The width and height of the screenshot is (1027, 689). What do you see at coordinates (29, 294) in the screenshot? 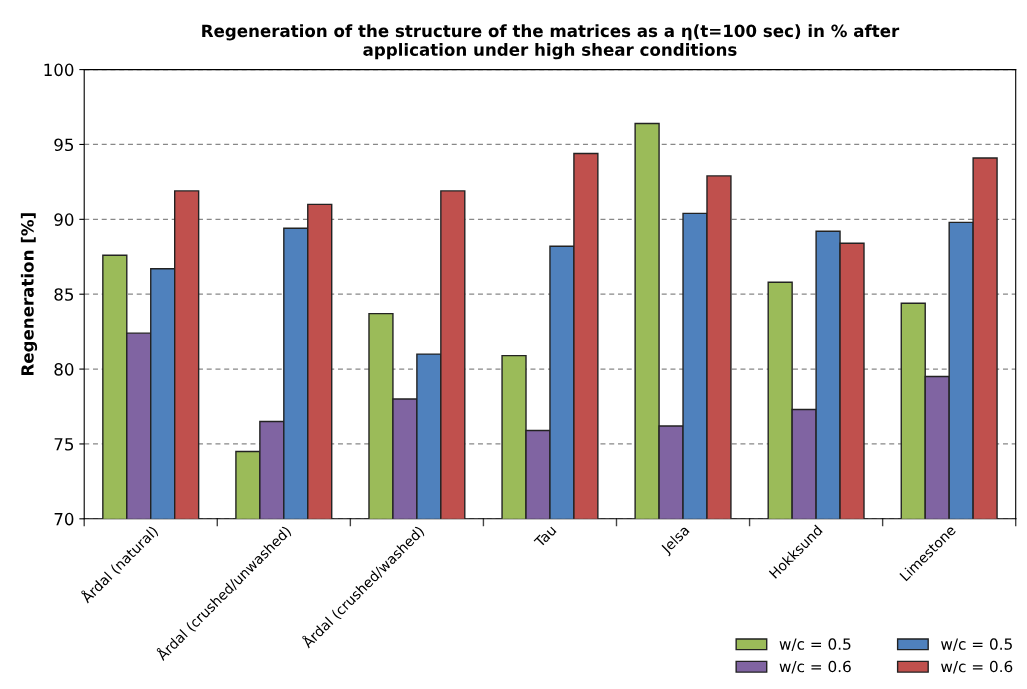
I see `y-axis-title: Regeneration [%]` at bounding box center [29, 294].